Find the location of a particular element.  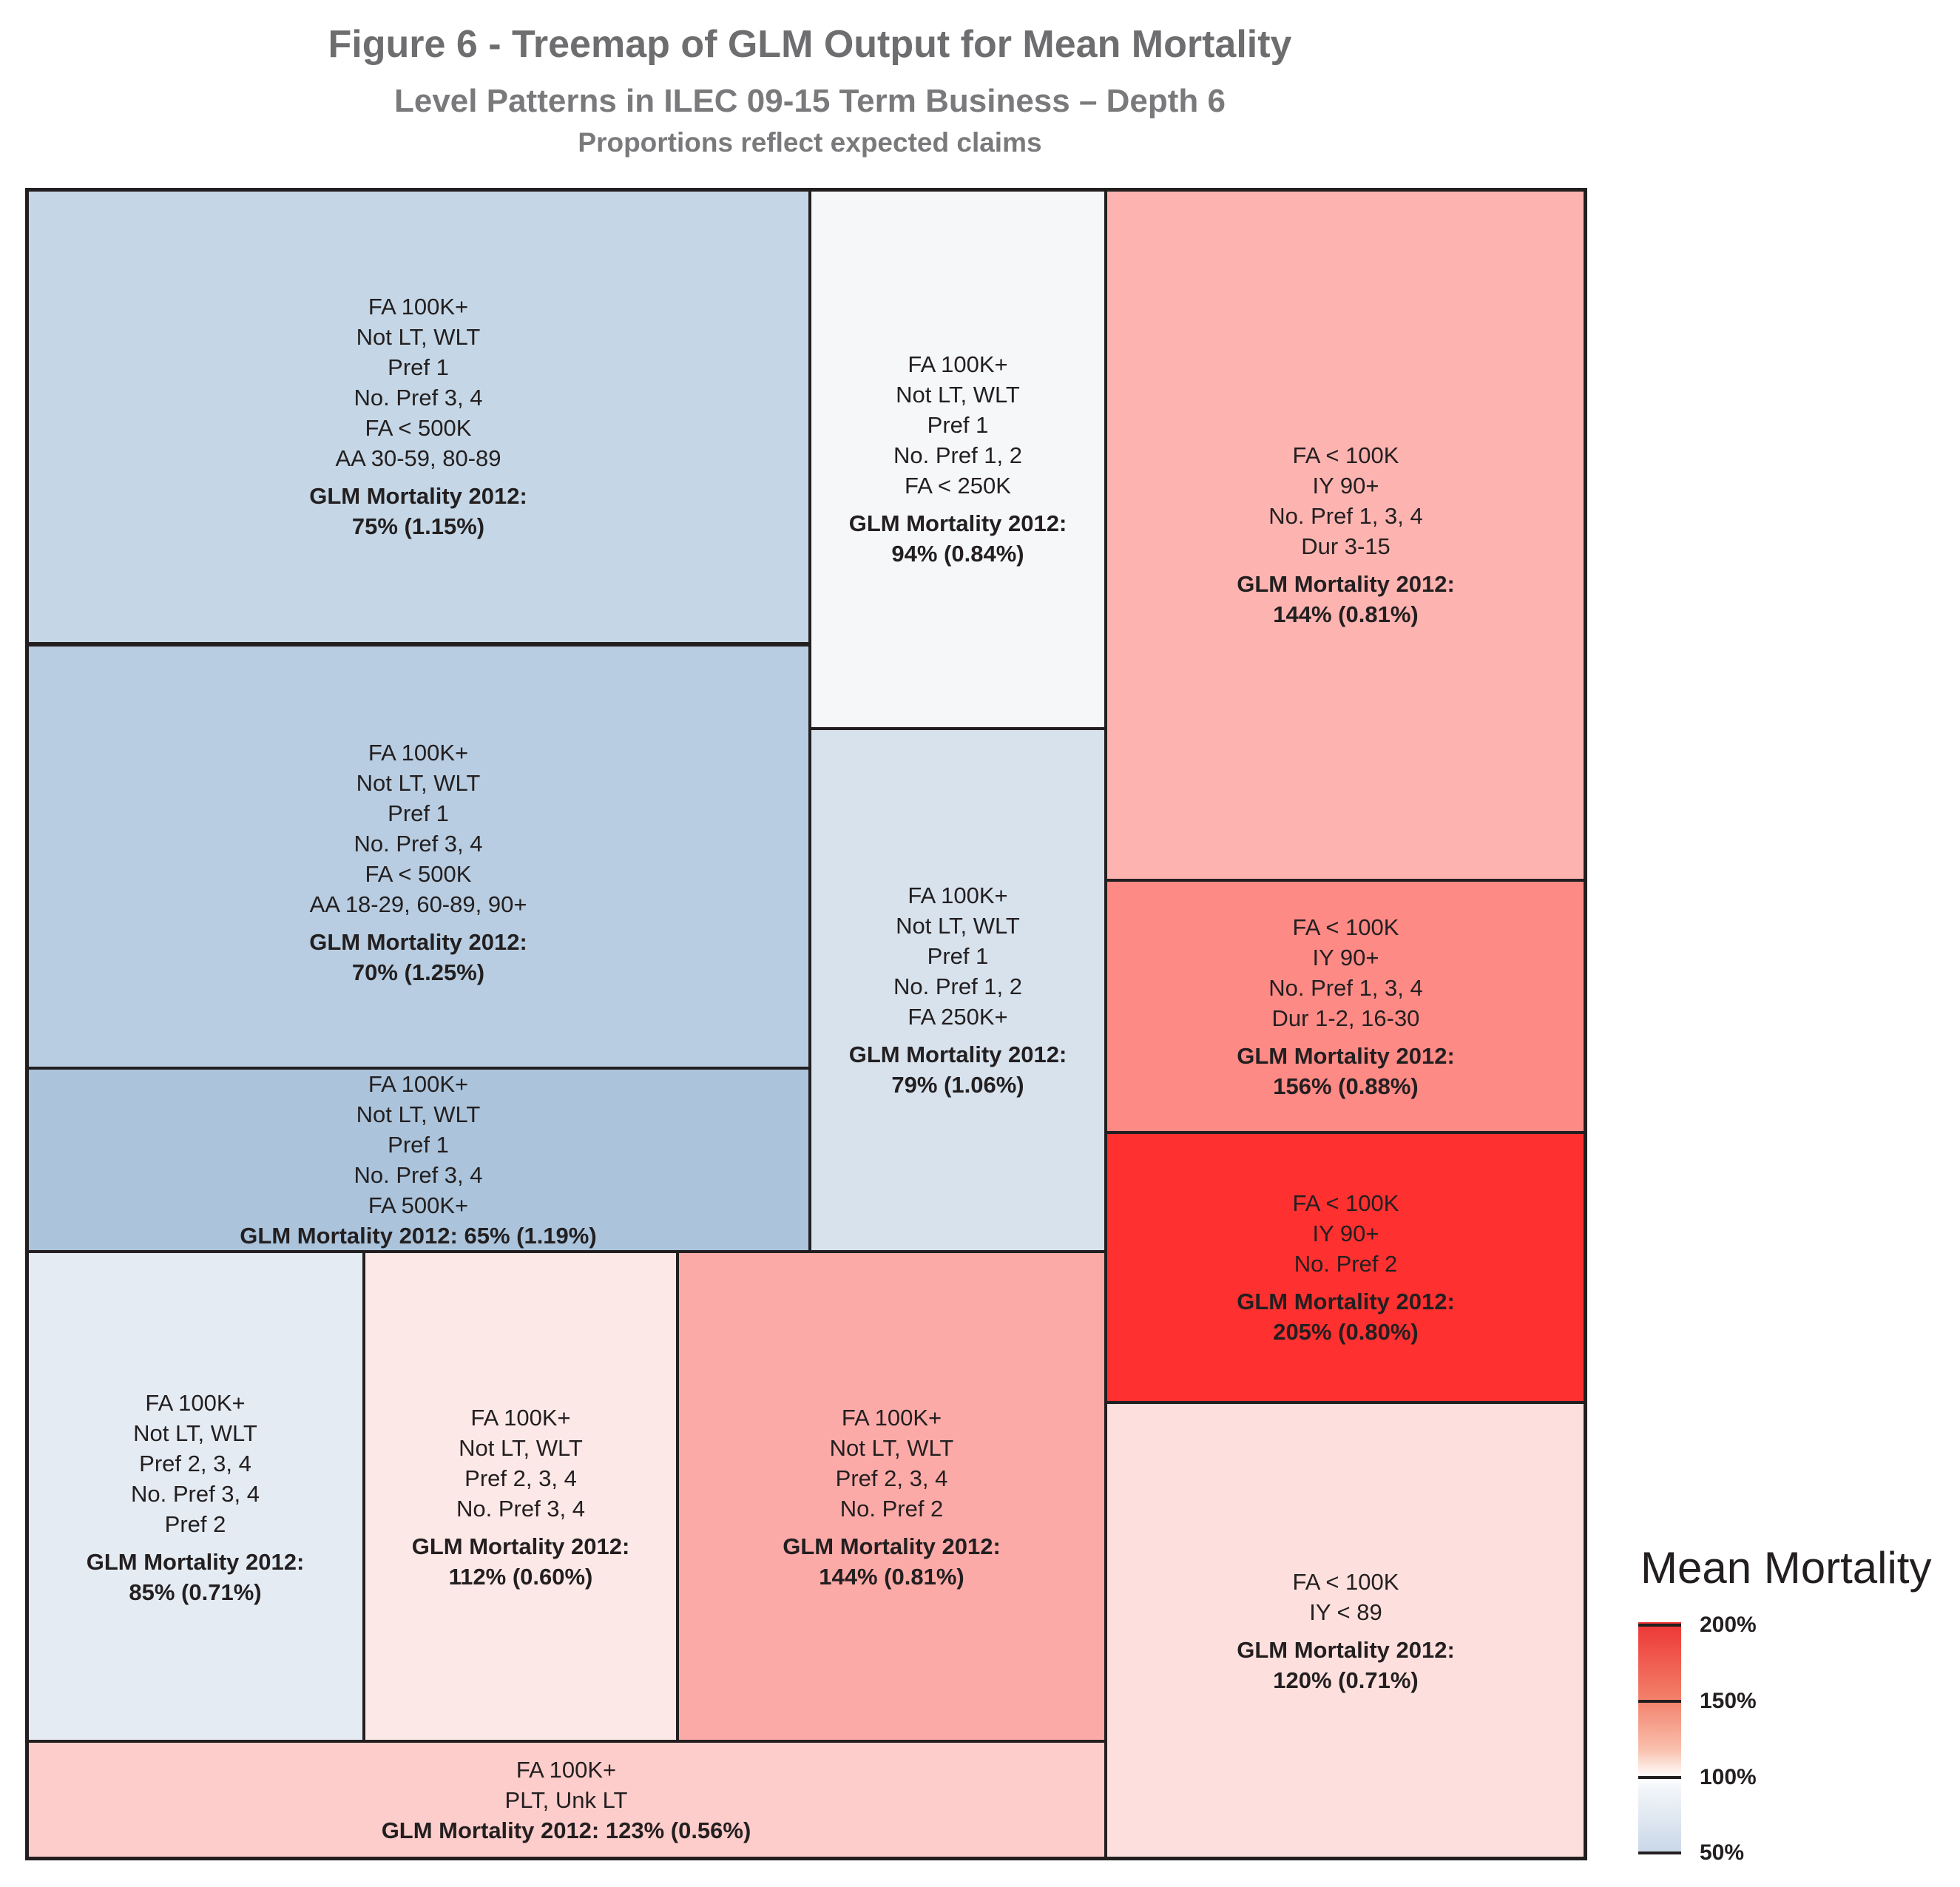

cell-line: Dur 3-15 is located at coordinates (1345, 546).